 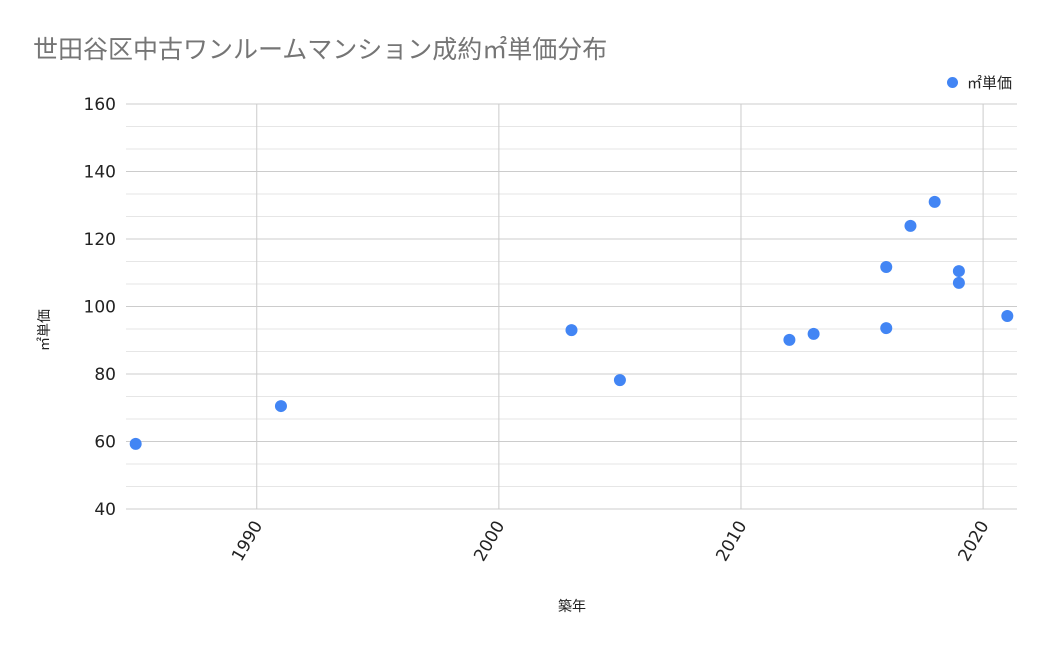 I want to click on y-axis-ticks: 40 60 80 100 120 140 160, so click(x=100, y=307).